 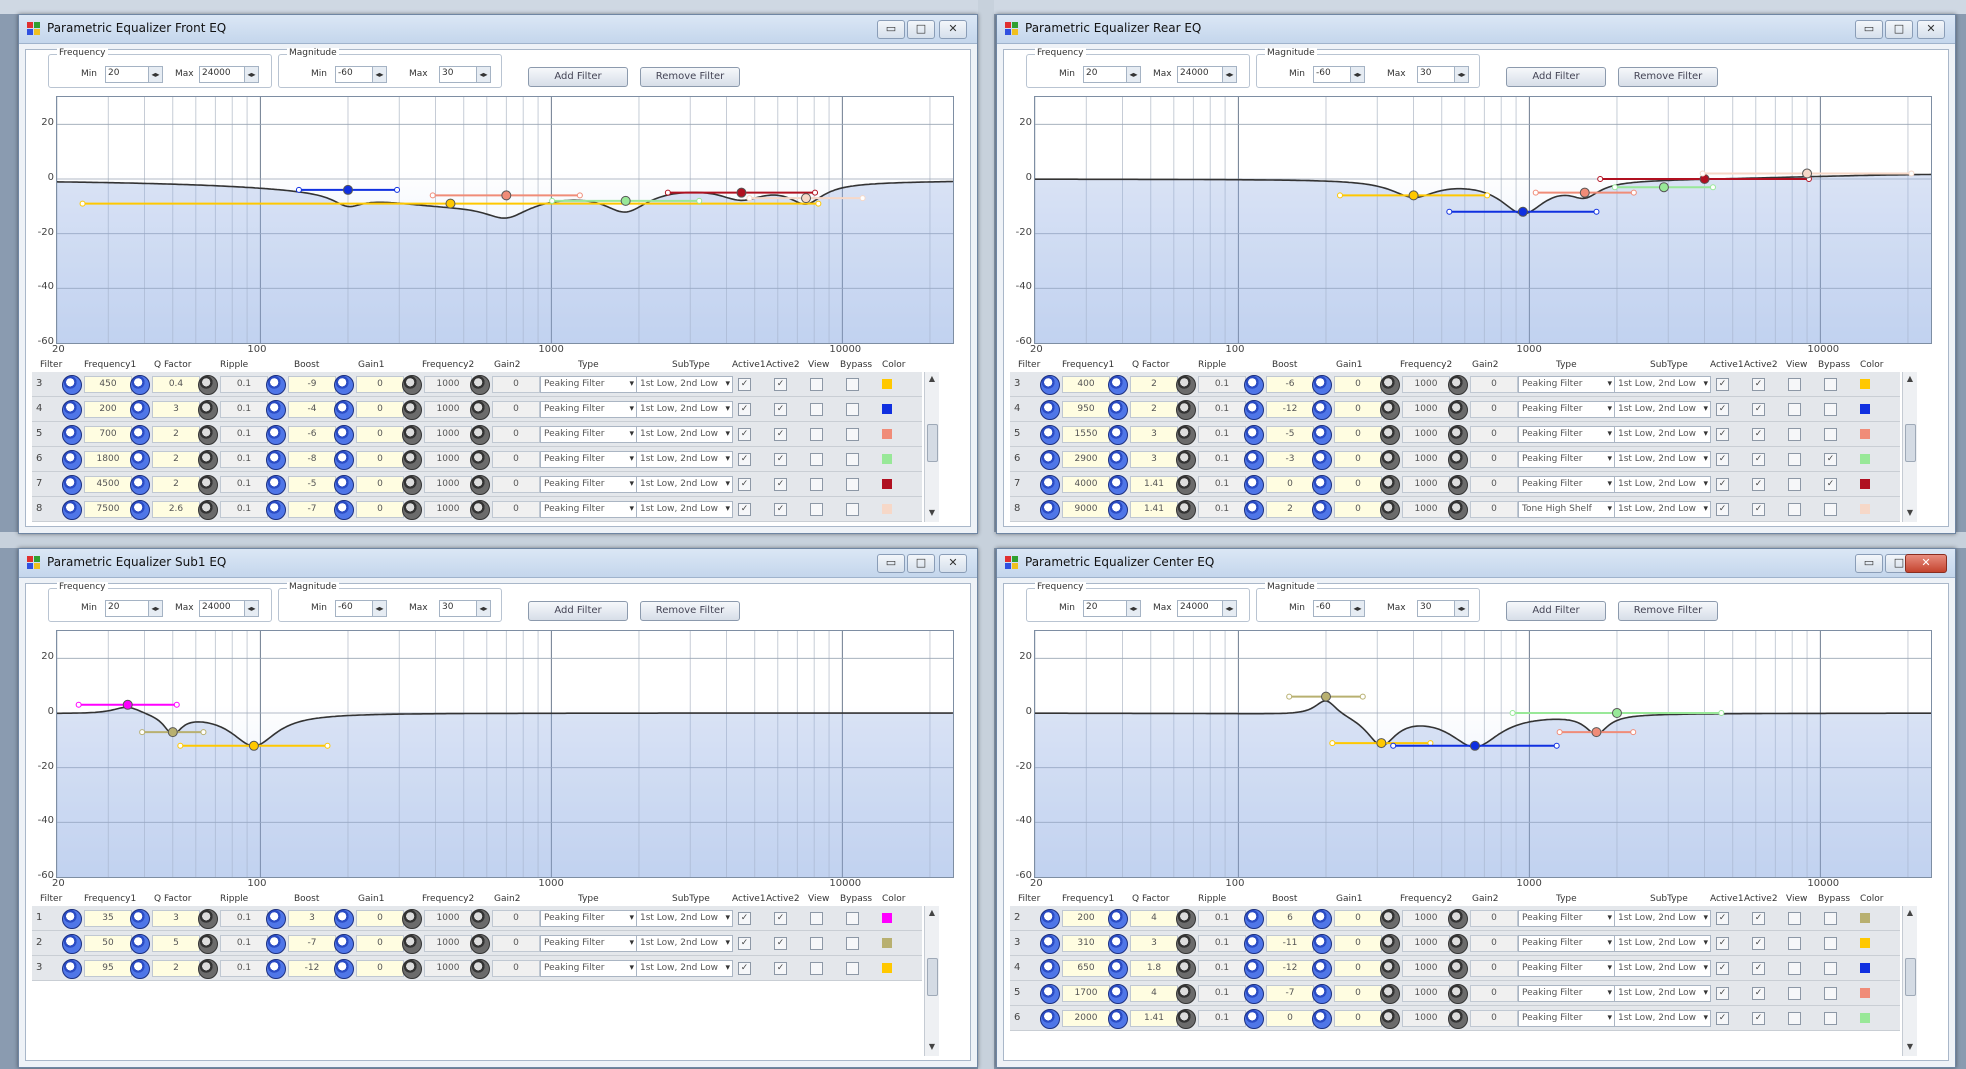 What do you see at coordinates (134, 74) in the screenshot?
I see `freq-min-spinner: 20 ◂▸` at bounding box center [134, 74].